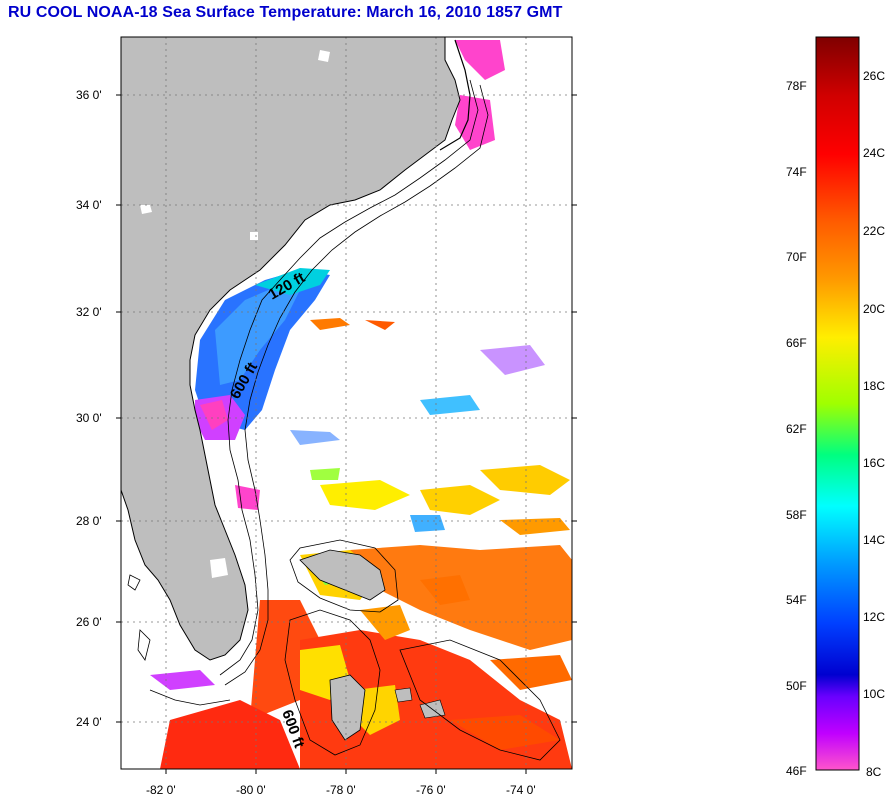 This screenshot has height=801, width=889. Describe the element at coordinates (89, 418) in the screenshot. I see `lat-label-30: 30 0'` at that location.